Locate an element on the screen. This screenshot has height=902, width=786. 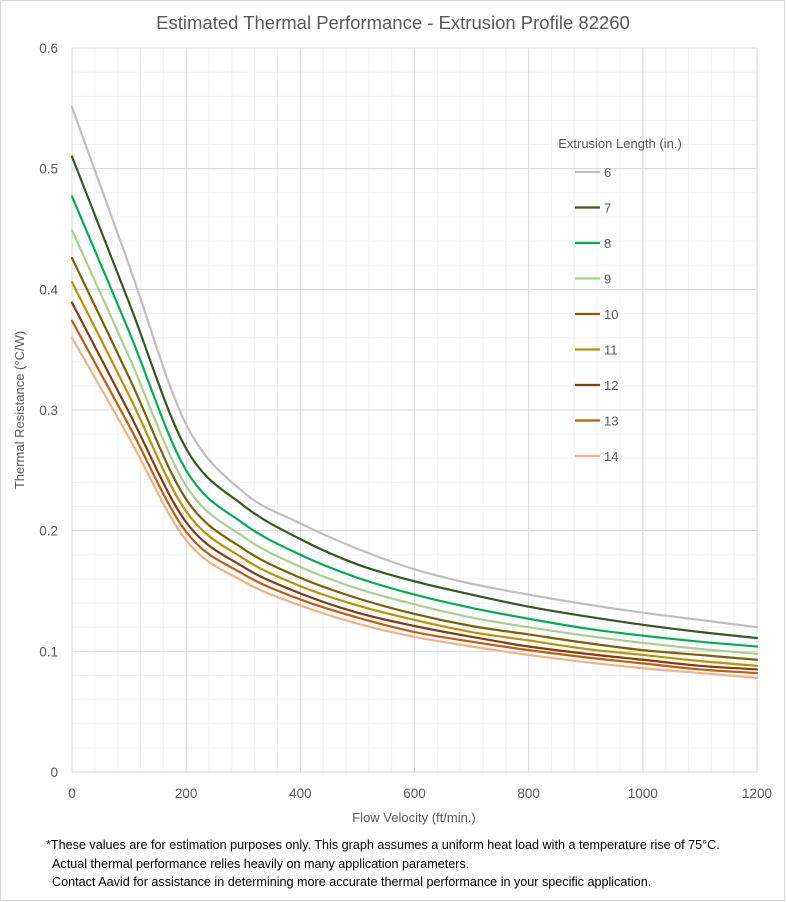
x-tick-label: 400 is located at coordinates (300, 793).